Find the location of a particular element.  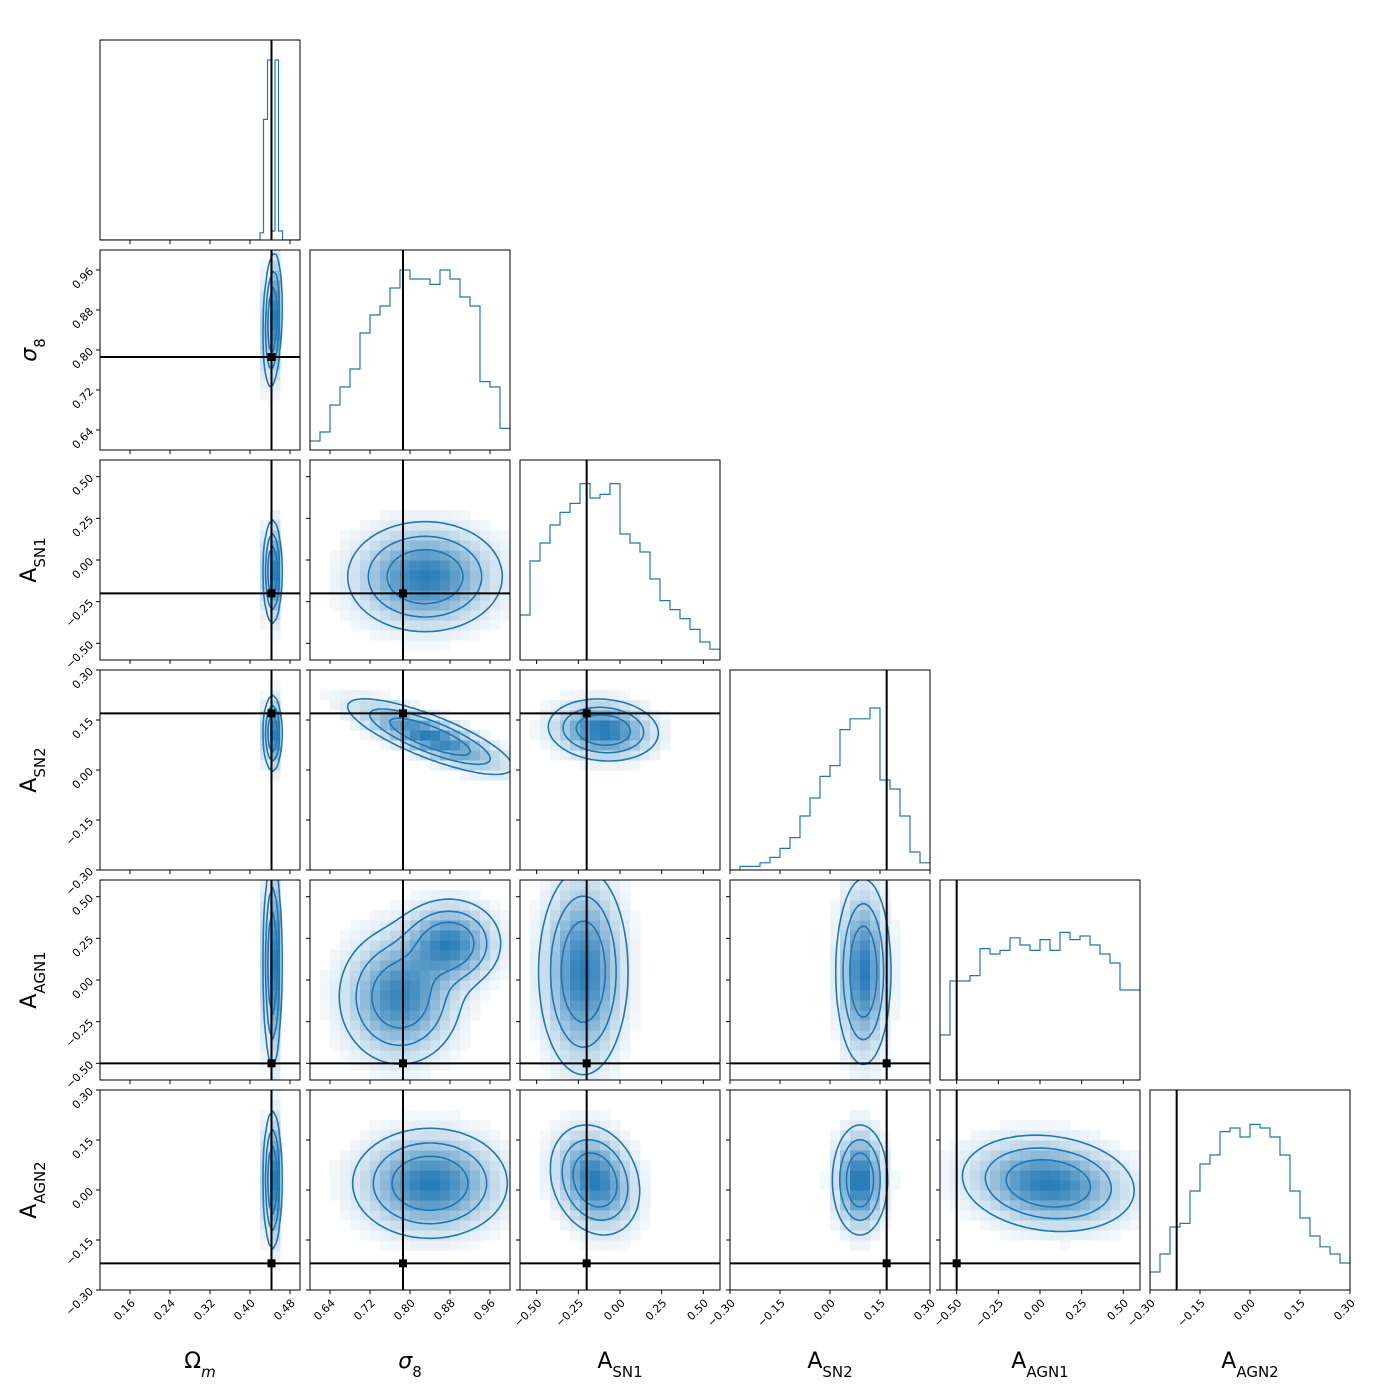

panel-AAGN2-ASN1: −0.50 −0.25 0.00 0.25 0.50 is located at coordinates (616, 1209).